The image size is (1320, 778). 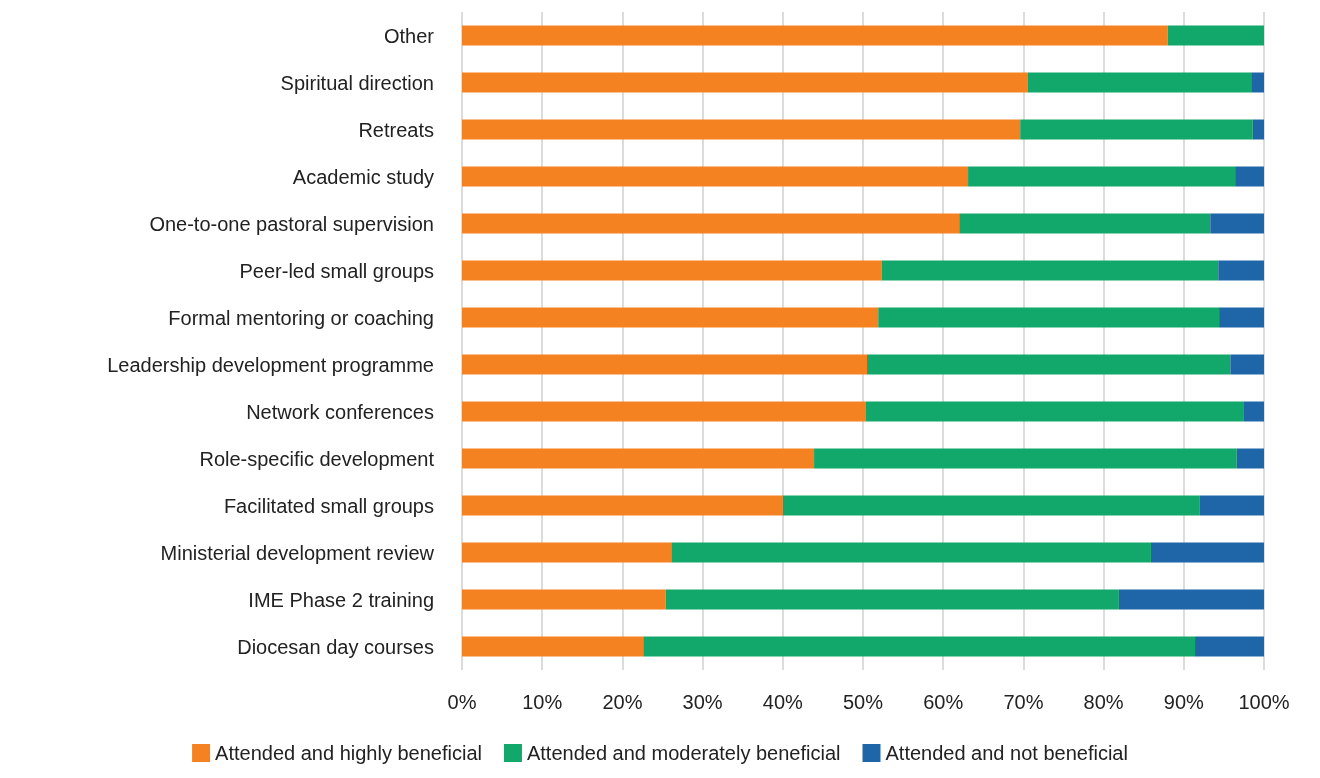 I want to click on y-tick-label: Diocesan day courses, so click(x=335, y=646).